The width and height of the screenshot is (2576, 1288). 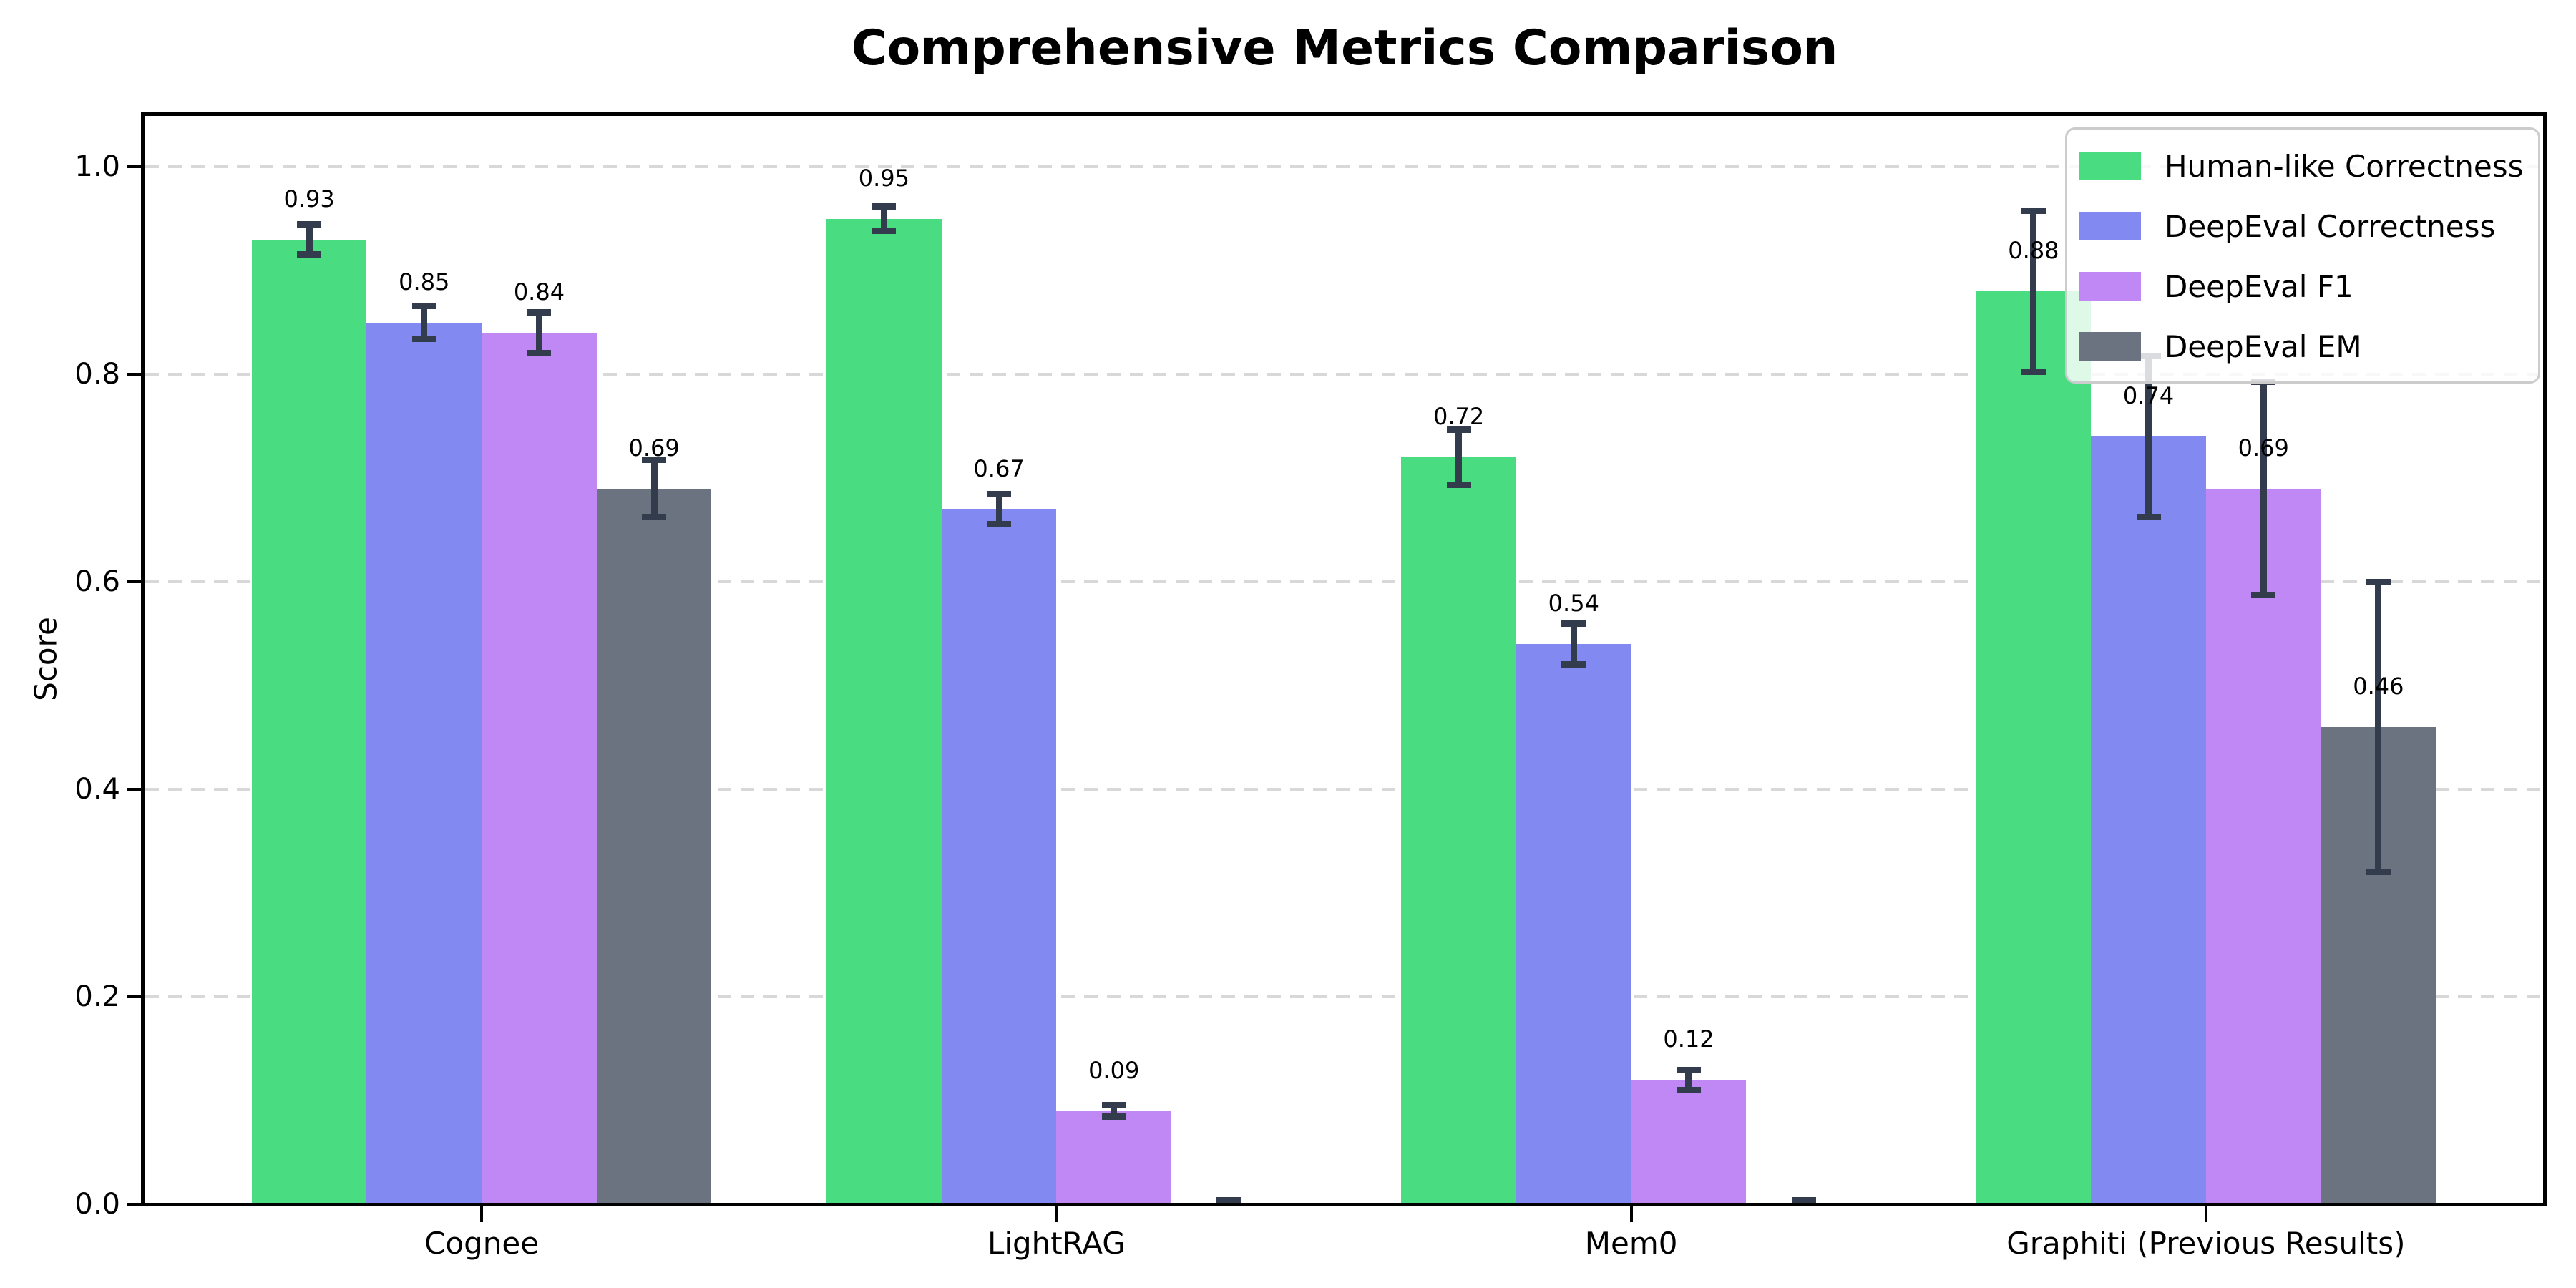 What do you see at coordinates (999, 468) in the screenshot?
I see `bar-value-label: 0.67` at bounding box center [999, 468].